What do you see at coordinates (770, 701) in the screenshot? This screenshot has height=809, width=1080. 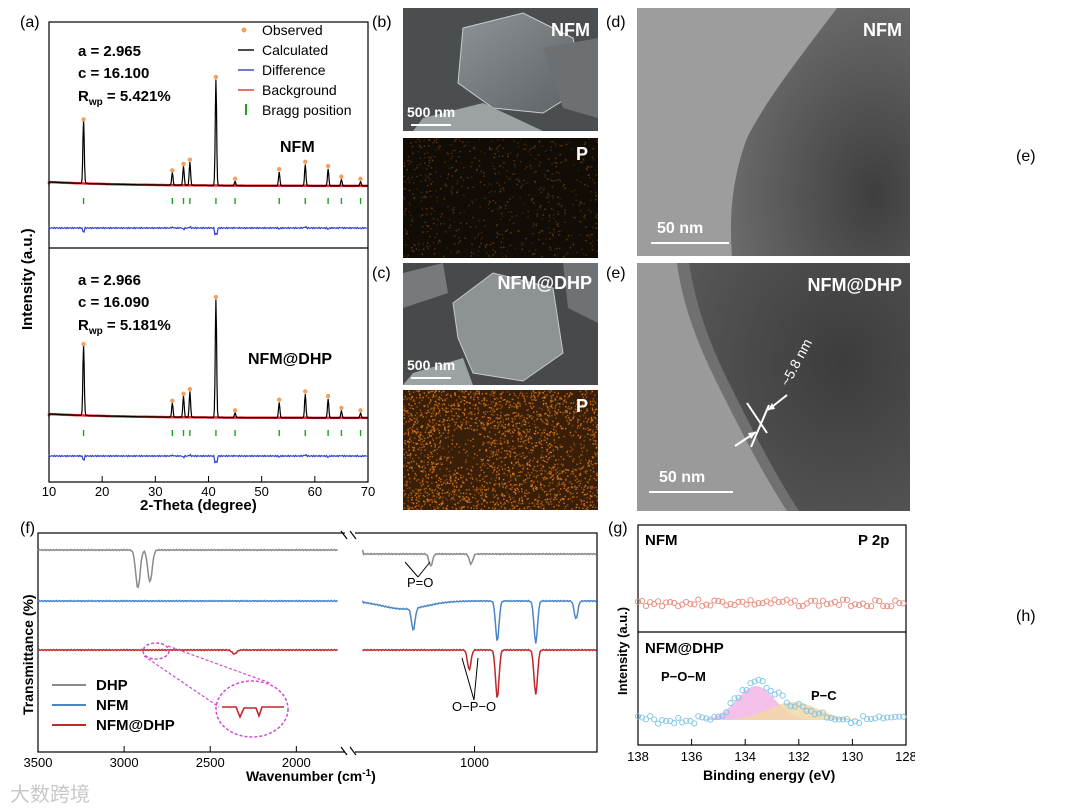 I see `xps-bottom-points` at bounding box center [770, 701].